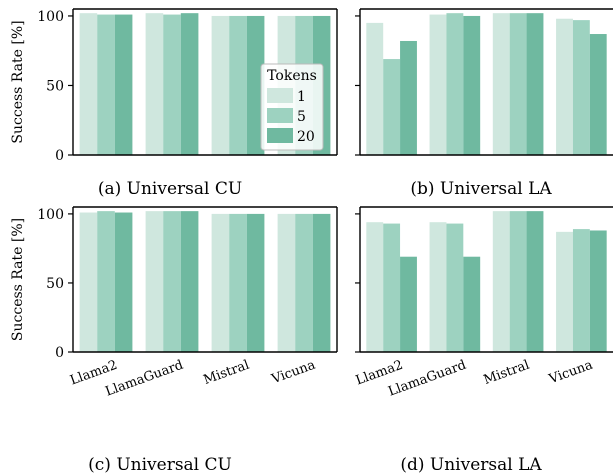  What do you see at coordinates (471, 464) in the screenshot?
I see `panel-caption: (d) Universal LA` at bounding box center [471, 464].